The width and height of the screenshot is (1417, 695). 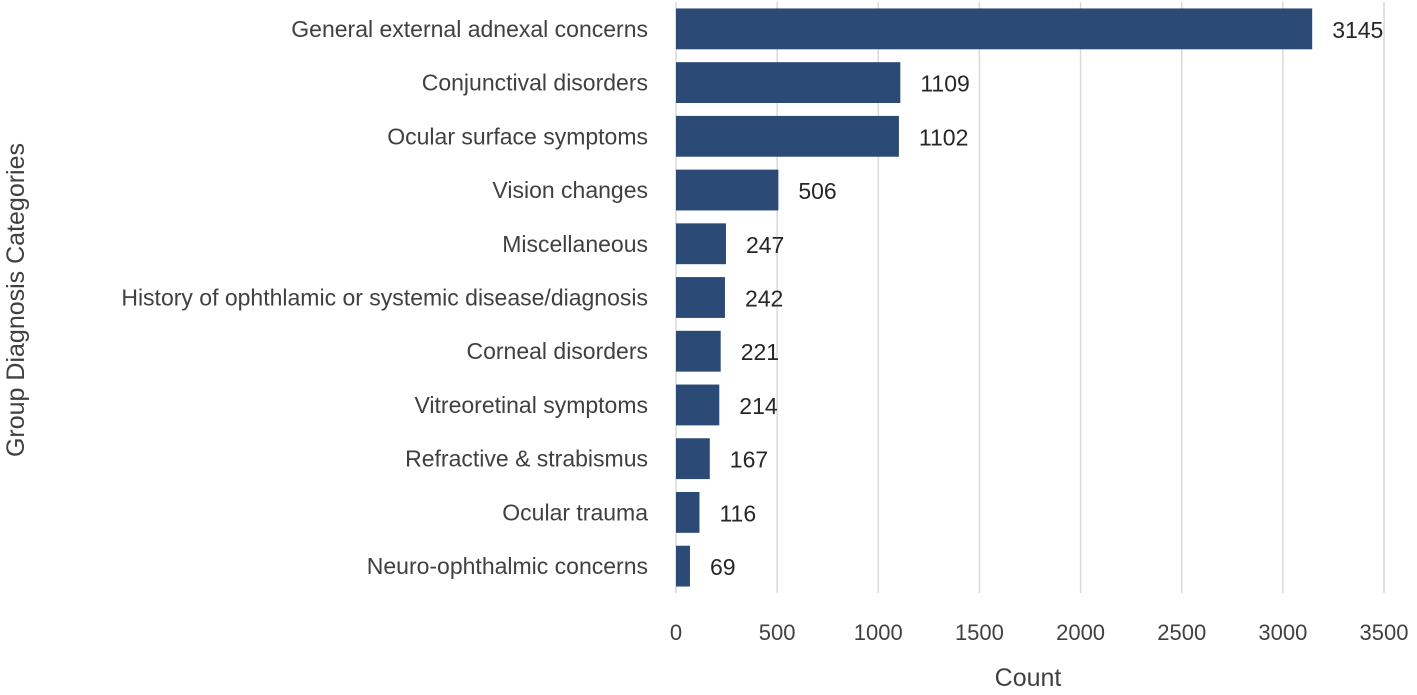 I want to click on data-label: 247, so click(x=765, y=245).